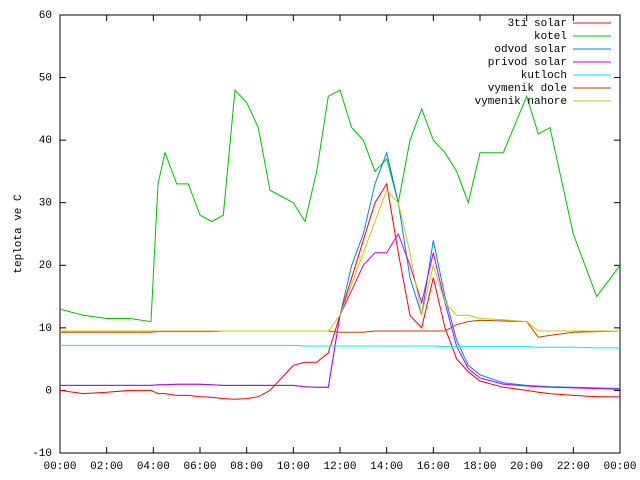 This screenshot has width=640, height=480. What do you see at coordinates (527, 89) in the screenshot?
I see `legend-label: vymenik dole` at bounding box center [527, 89].